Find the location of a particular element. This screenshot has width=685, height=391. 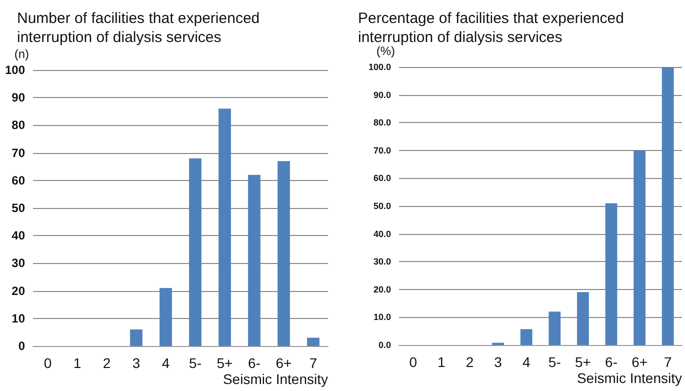

y-tick-label: 90 is located at coordinates (19, 97).